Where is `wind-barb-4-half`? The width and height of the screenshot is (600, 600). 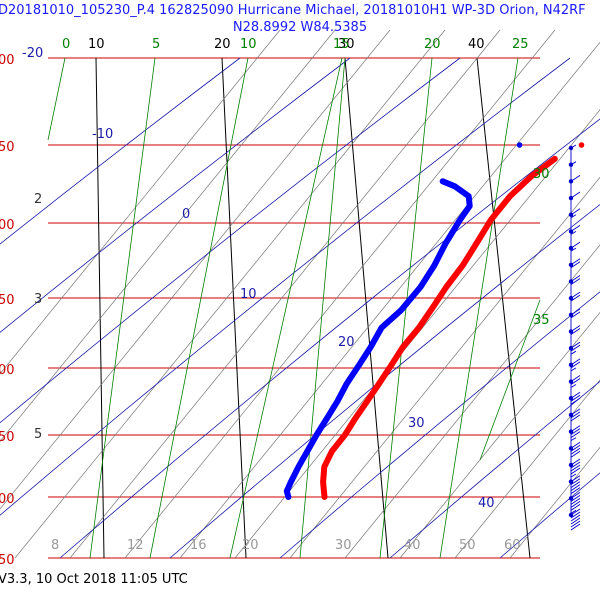
wind-barb-4-half is located at coordinates (573, 216).